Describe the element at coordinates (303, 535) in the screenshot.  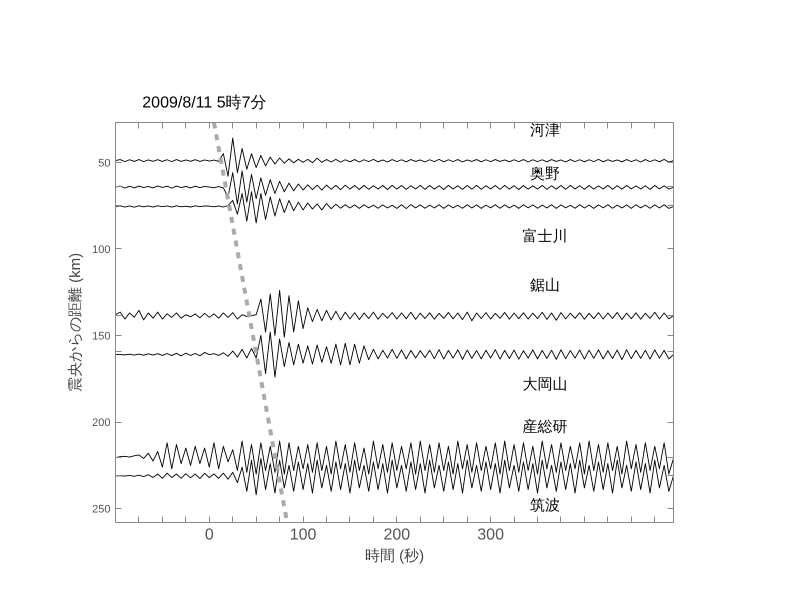
I see `x-tick-label: 100` at that location.